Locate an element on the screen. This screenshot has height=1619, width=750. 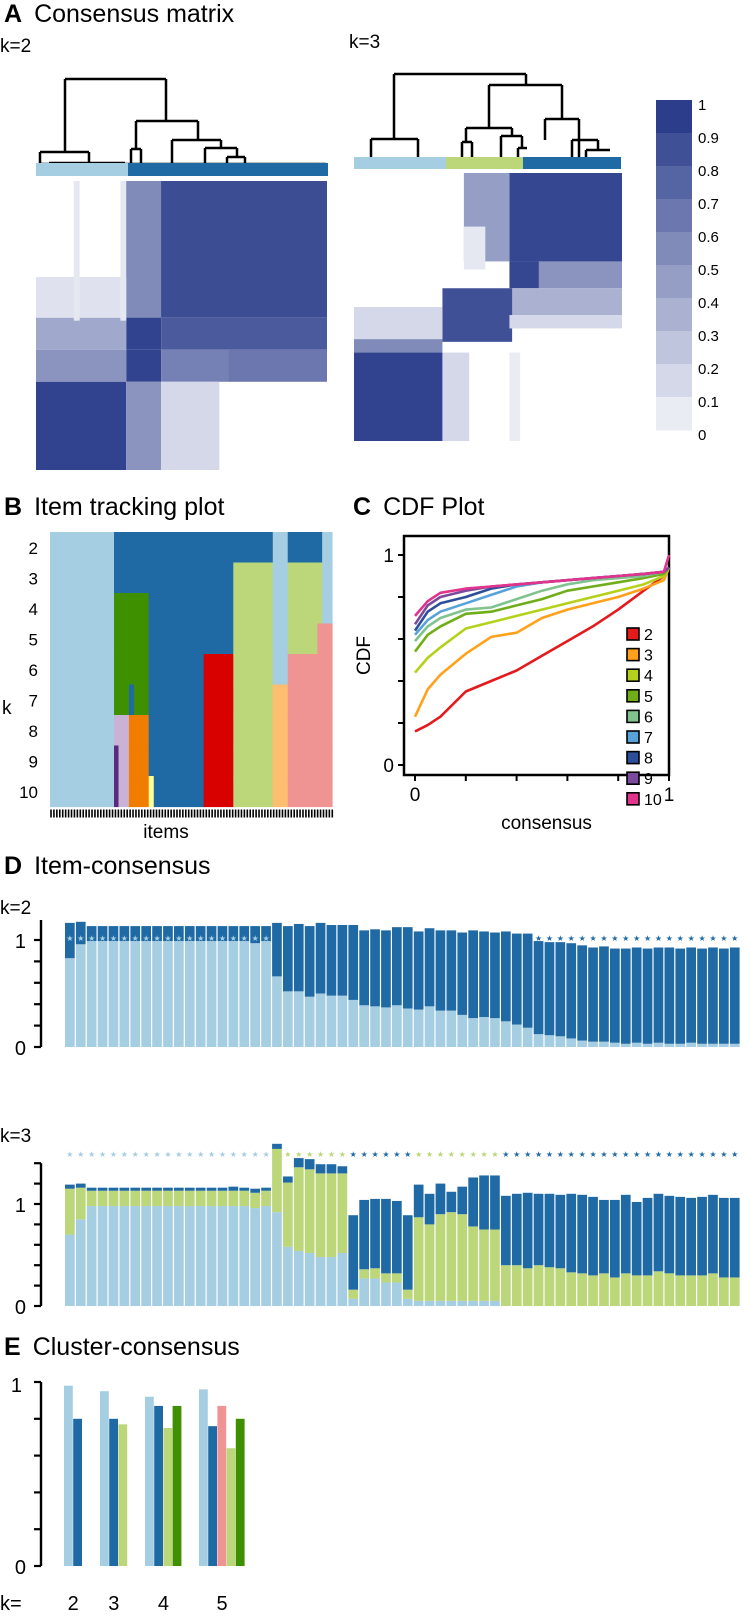
colorbar-tick-label: 0.6 is located at coordinates (708, 237).